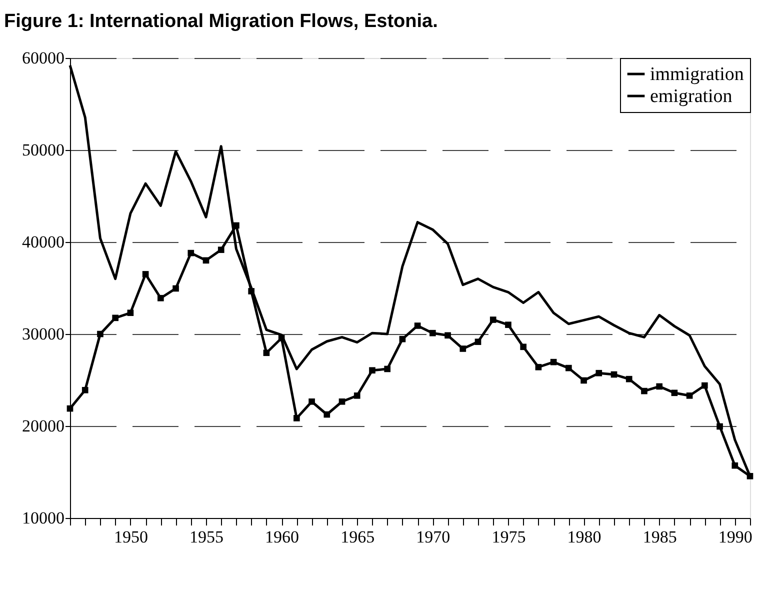 The image size is (783, 599). Describe the element at coordinates (43, 58) in the screenshot. I see `y-tick-label: 60000` at that location.